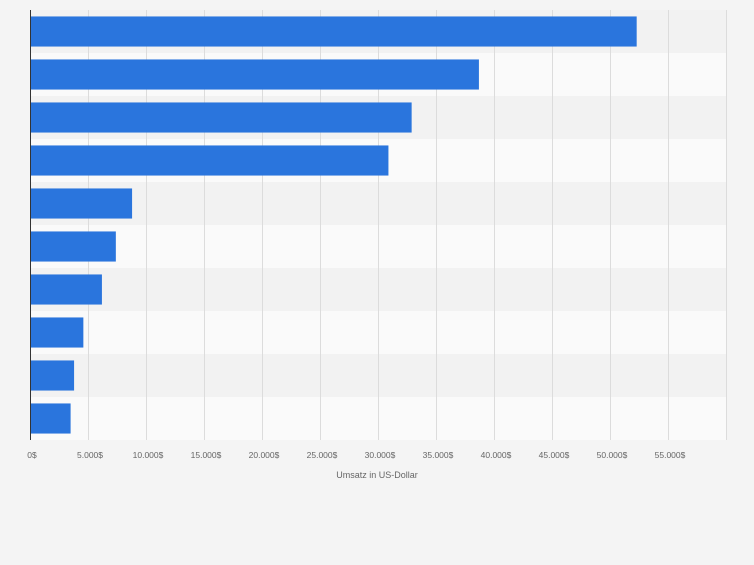 The height and width of the screenshot is (565, 754). Describe the element at coordinates (438, 455) in the screenshot. I see `x-tick-label: 35.000$` at that location.